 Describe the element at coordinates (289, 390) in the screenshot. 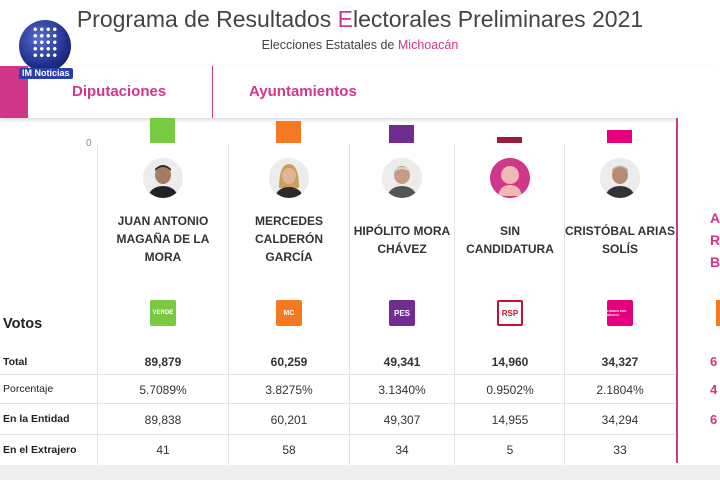

I see `cell-porcentaje: 3.8275%` at that location.